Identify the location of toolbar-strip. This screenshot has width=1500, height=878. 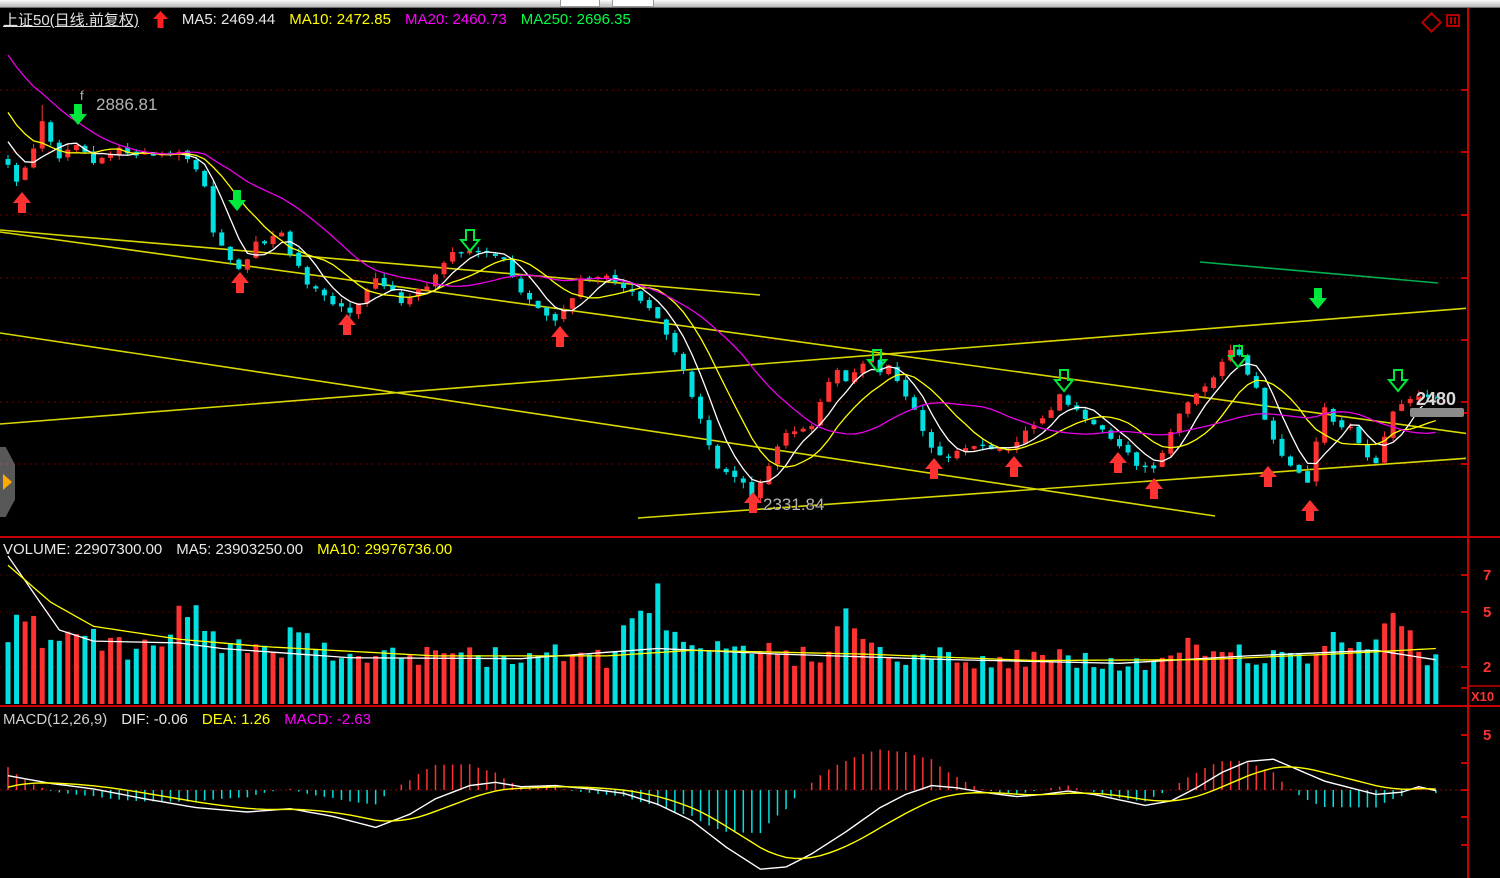
(750, 4).